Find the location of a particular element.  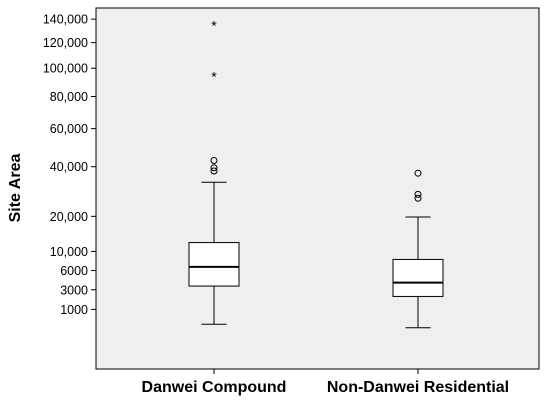

y-tick-label: 20,000 is located at coordinates (69, 217).